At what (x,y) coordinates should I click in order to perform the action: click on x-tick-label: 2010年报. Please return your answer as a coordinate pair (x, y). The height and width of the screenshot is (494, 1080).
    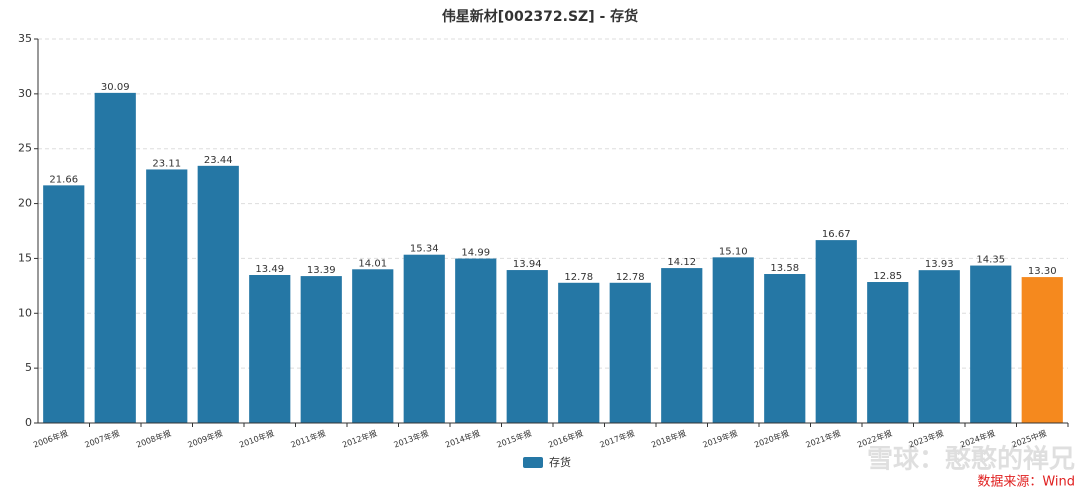
    Looking at the image, I should click on (257, 439).